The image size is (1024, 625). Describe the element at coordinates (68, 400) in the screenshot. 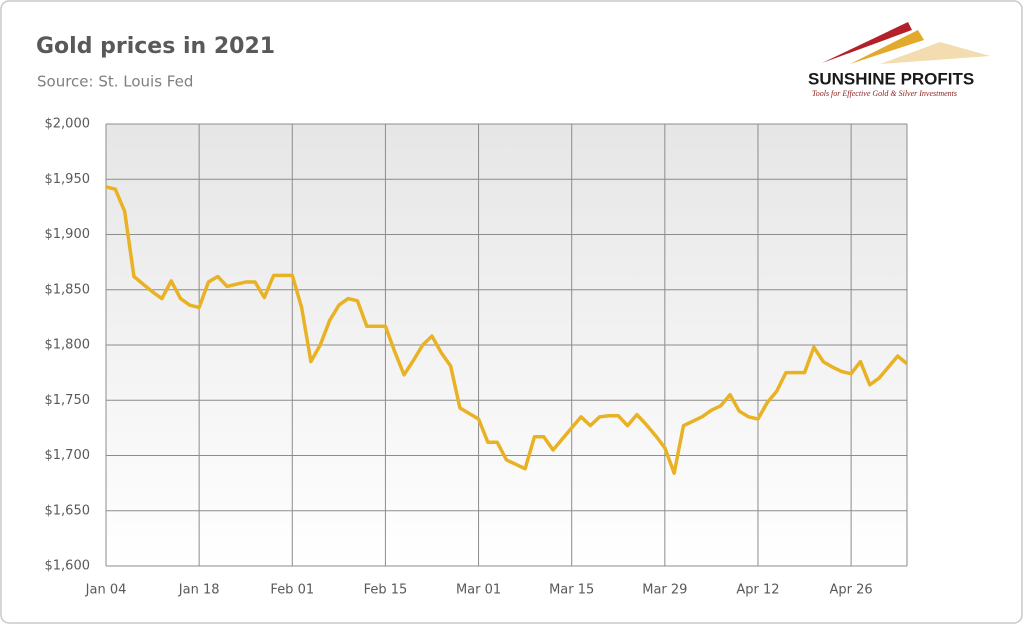

I see `y-tick-label: $1,750` at that location.